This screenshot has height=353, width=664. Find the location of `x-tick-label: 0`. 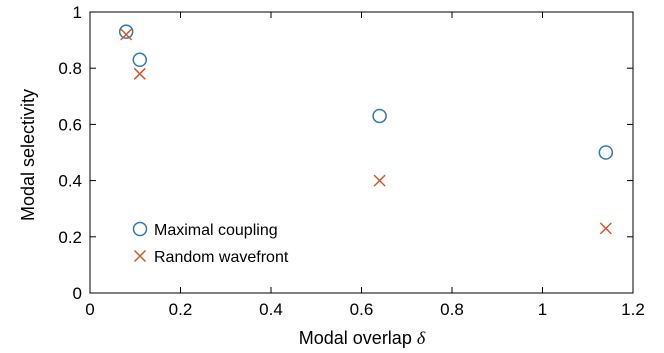

x-tick-label: 0 is located at coordinates (89, 309).